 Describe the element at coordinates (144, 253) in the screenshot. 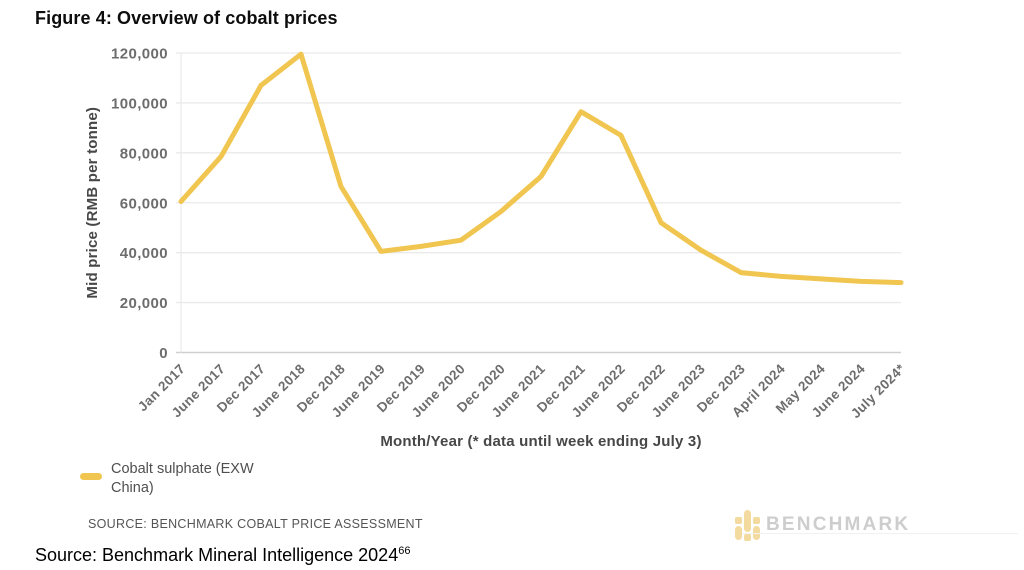

I see `y-tick-label: 40,000` at that location.